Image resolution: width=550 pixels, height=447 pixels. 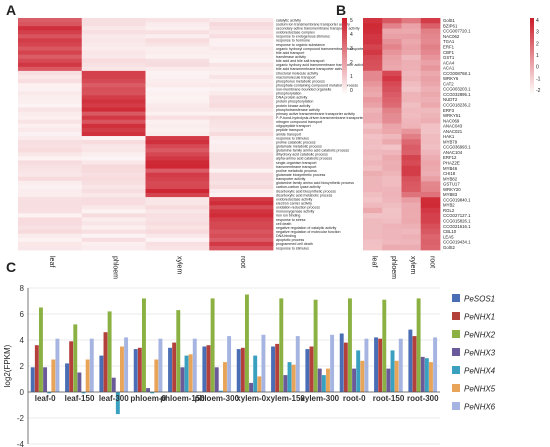 I want to click on gene-label: ERF12, so click(x=450, y=157).